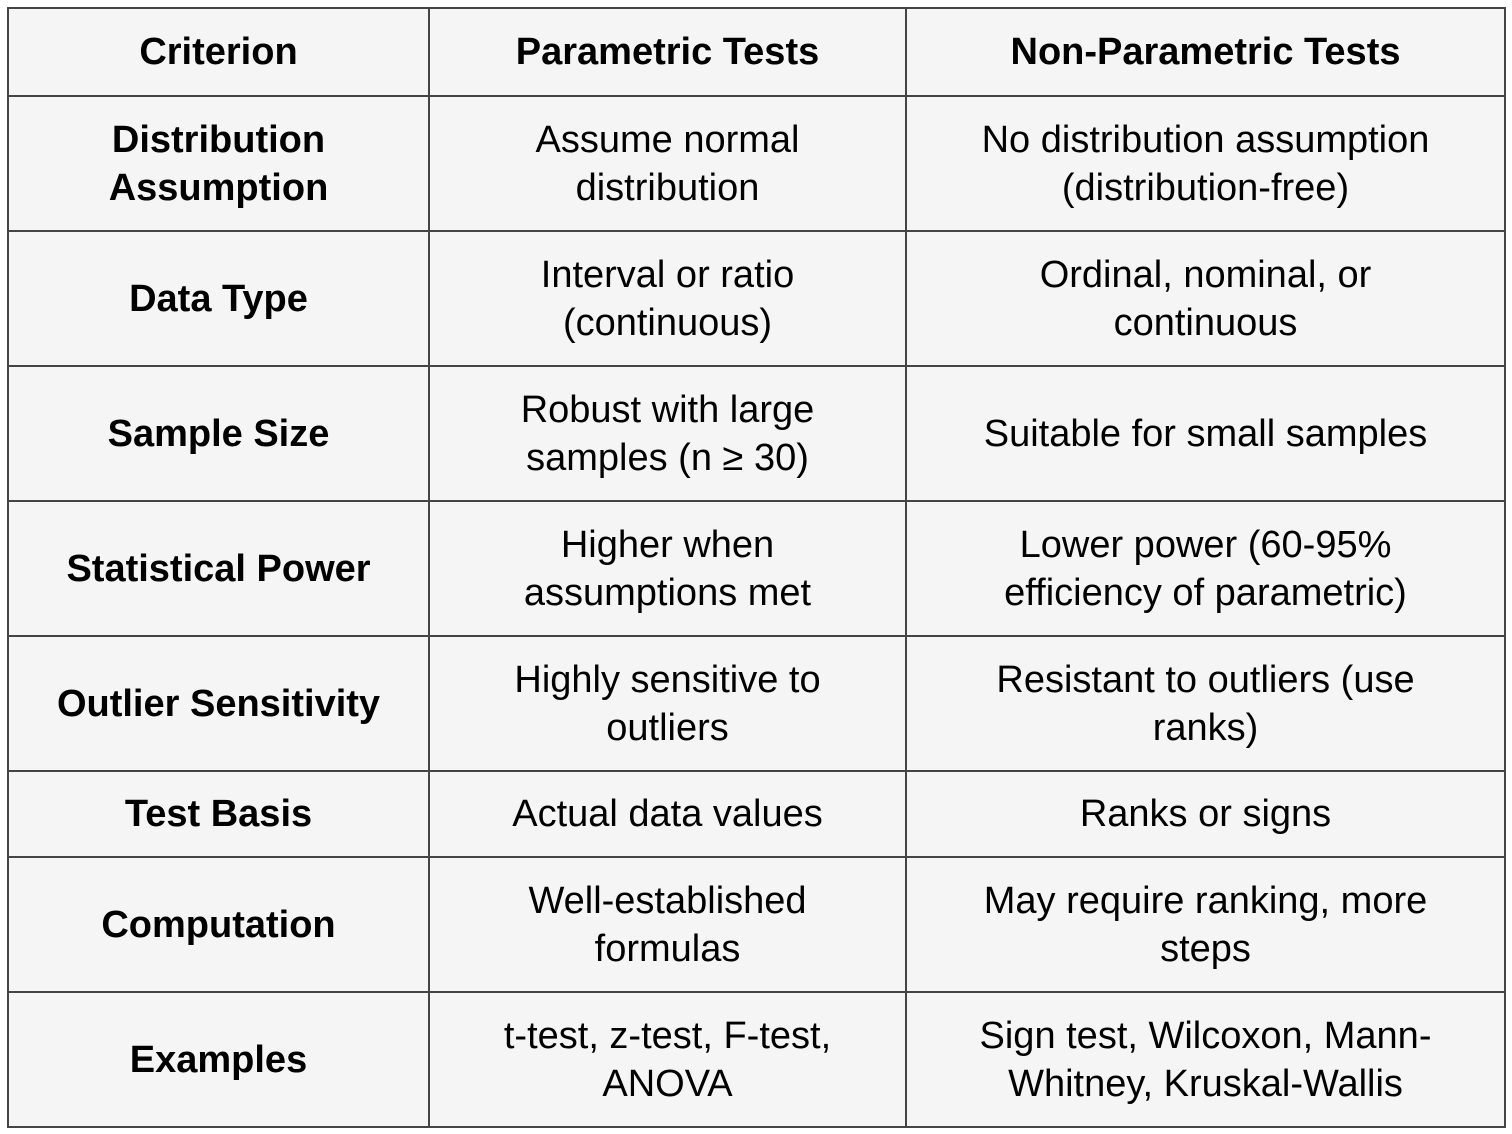  Describe the element at coordinates (667, 1059) in the screenshot. I see `parametric-cell: t-test, z-test, F-test, ANOVA` at that location.